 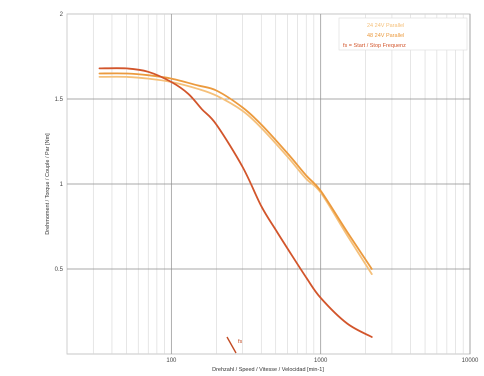 What do you see at coordinates (385, 26) in the screenshot?
I see `legend-entry-1: 24 24V Parallel` at bounding box center [385, 26].